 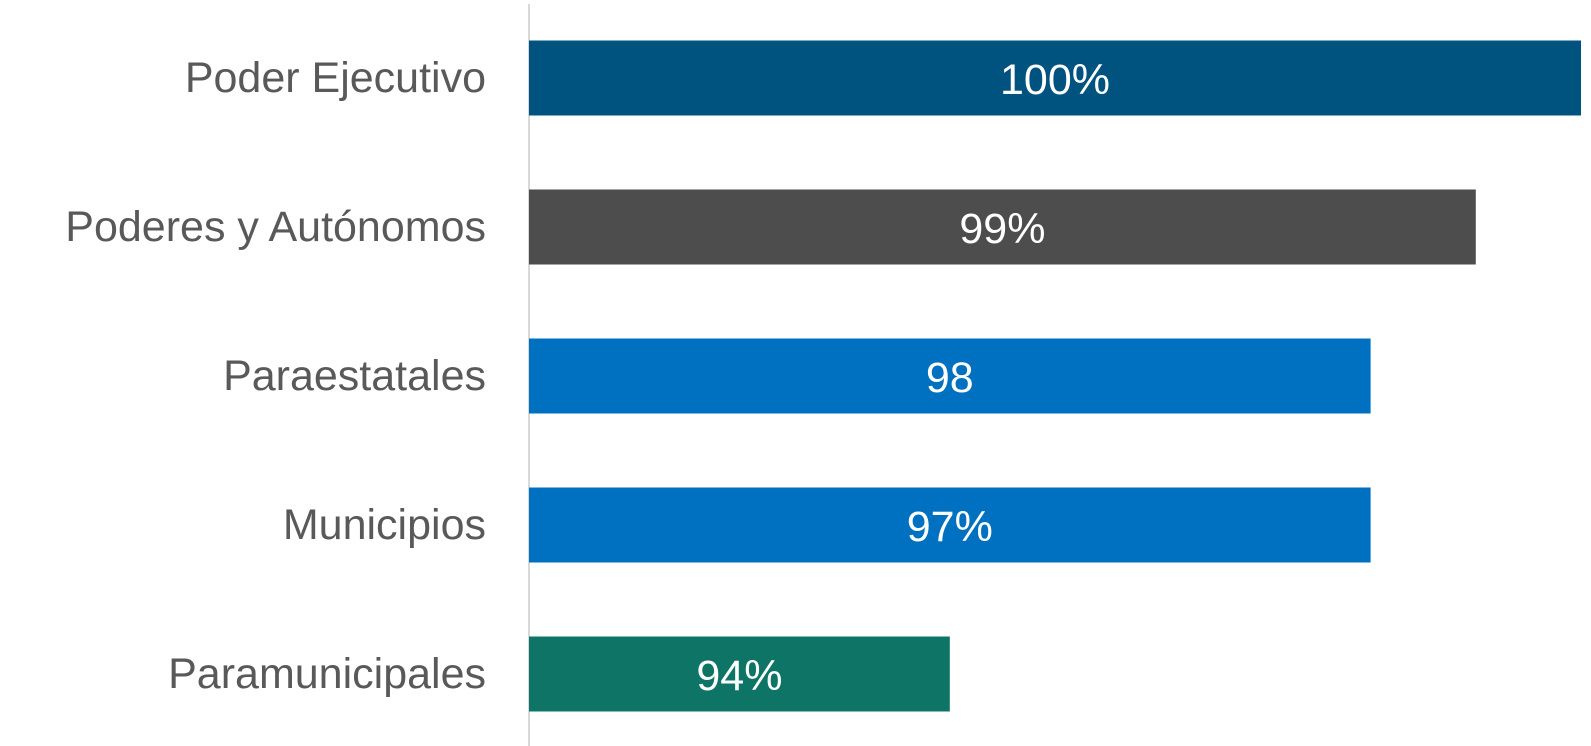 What do you see at coordinates (354, 376) in the screenshot?
I see `category-label: Paraestatales` at bounding box center [354, 376].